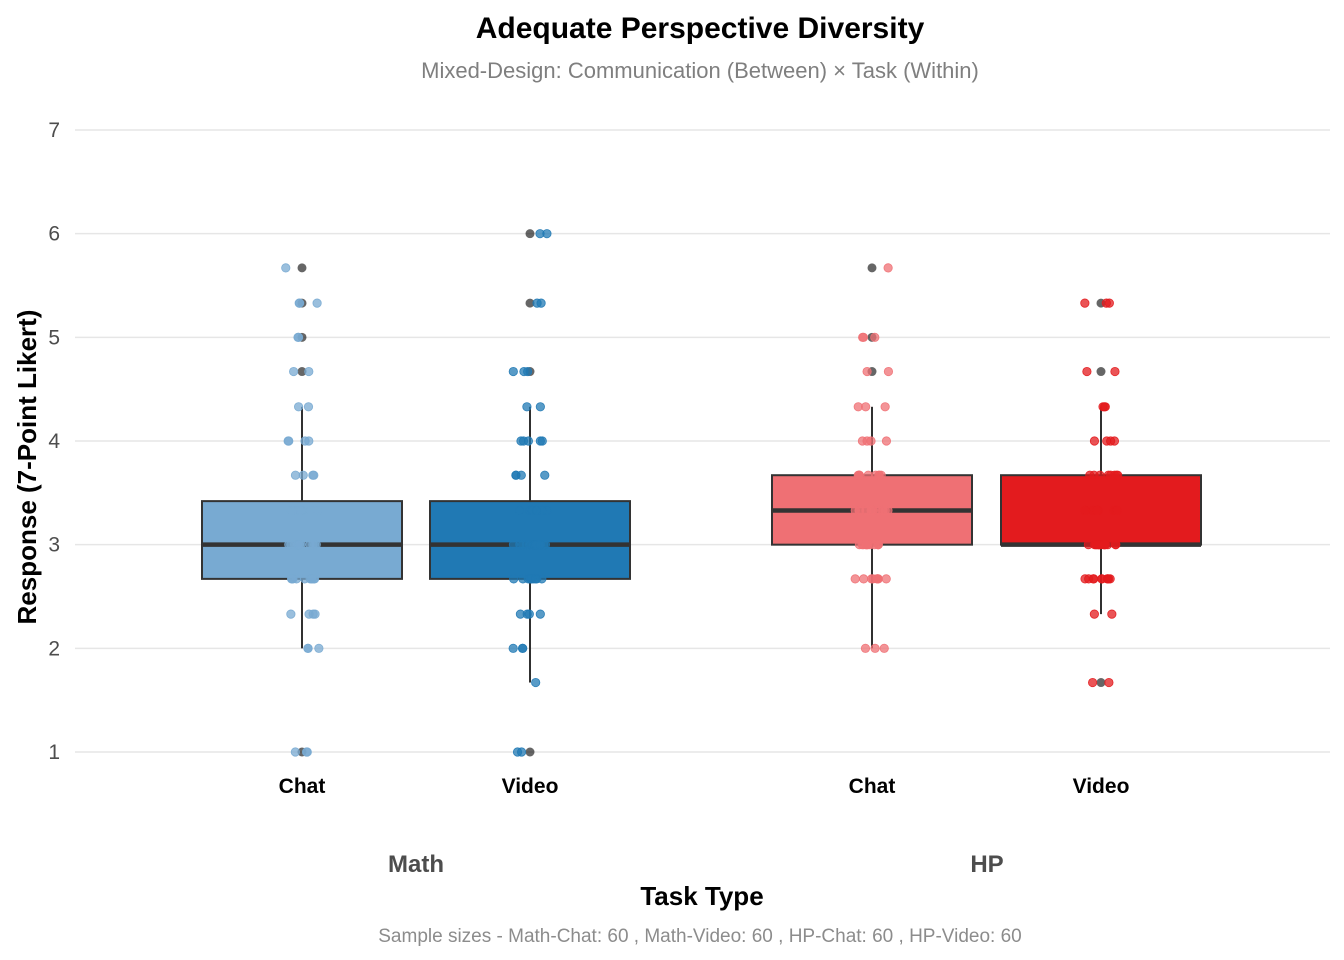 Image resolution: width=1344 pixels, height=960 pixels. Describe the element at coordinates (416, 864) in the screenshot. I see `facet-label: Math` at that location.